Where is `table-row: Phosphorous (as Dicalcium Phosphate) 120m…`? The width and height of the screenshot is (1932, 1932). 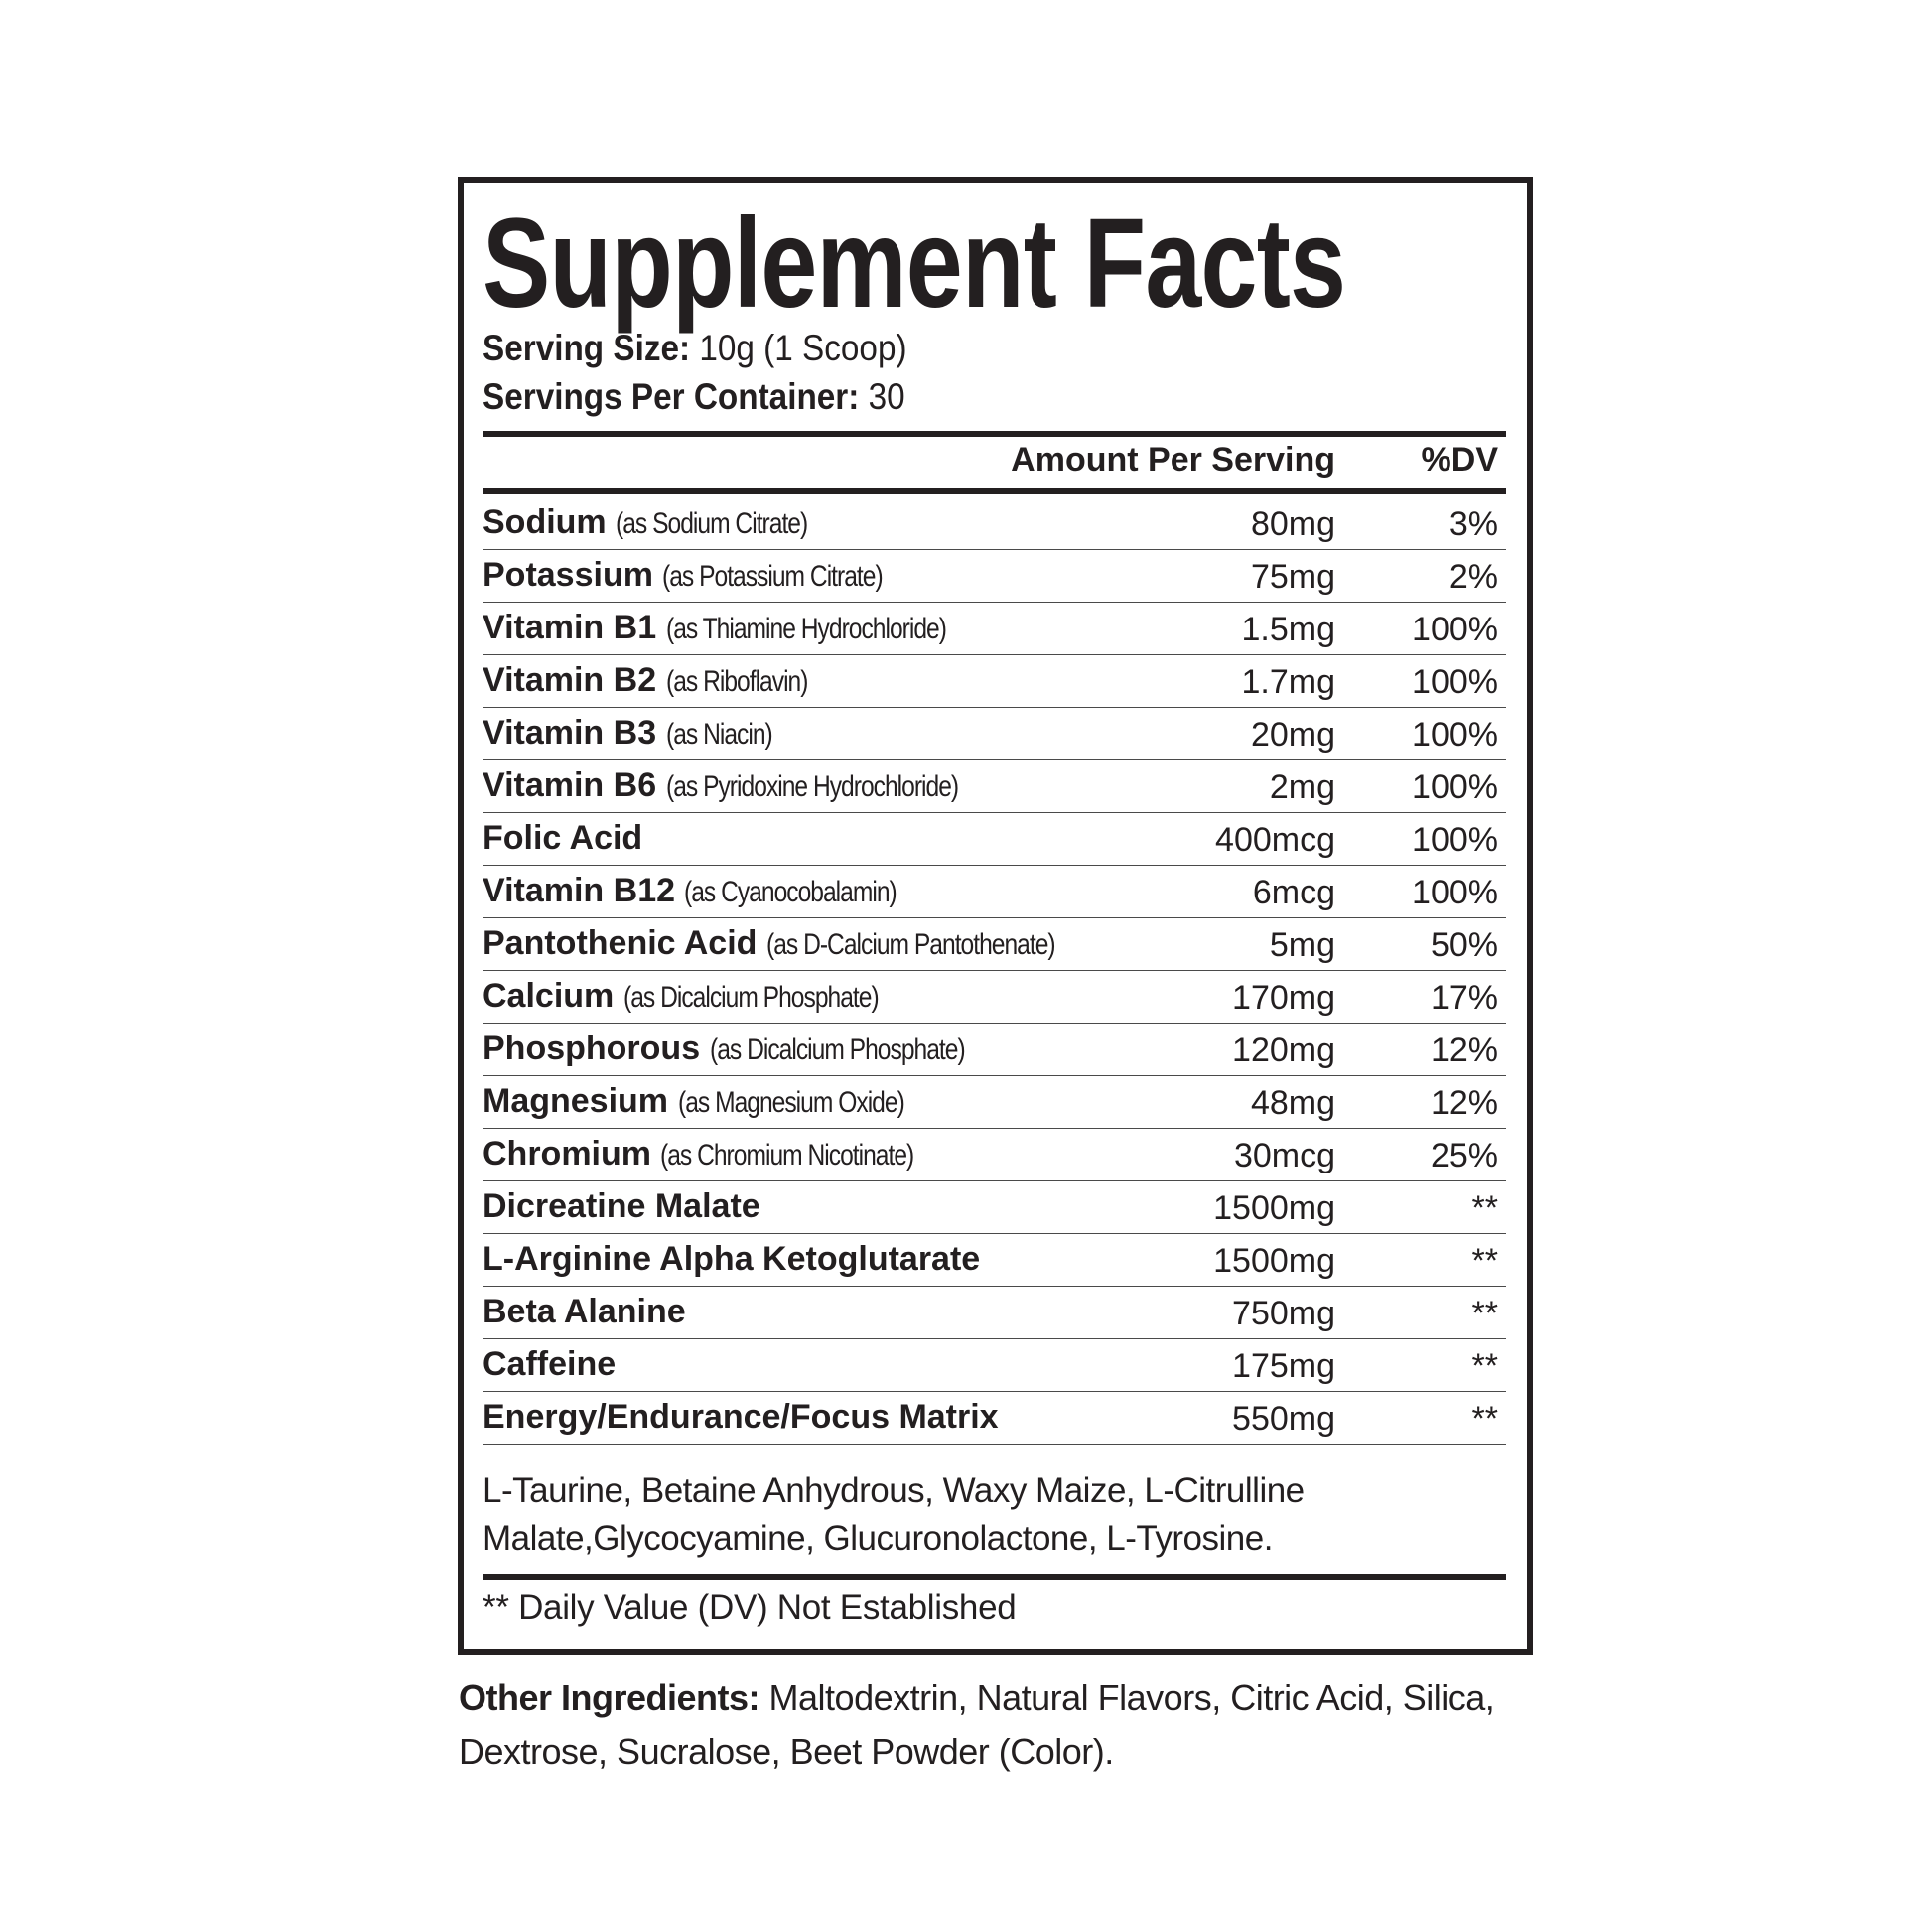 table-row: Phosphorous (as Dicalcium Phosphate) 120m… is located at coordinates (995, 1050).